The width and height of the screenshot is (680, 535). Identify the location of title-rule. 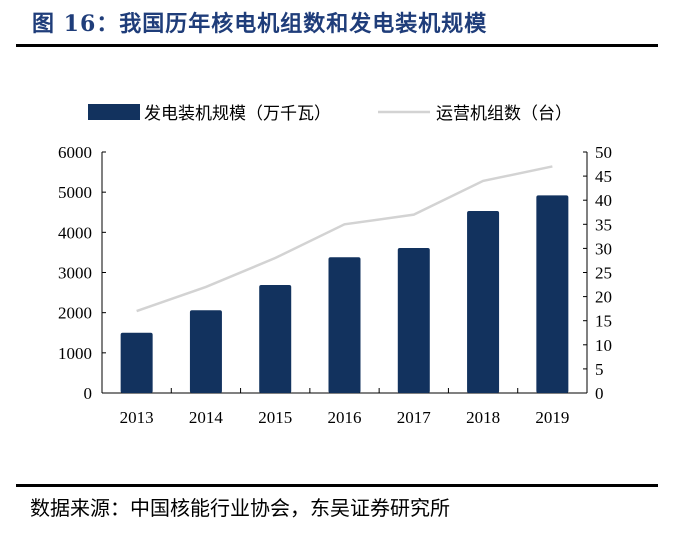
(337, 45).